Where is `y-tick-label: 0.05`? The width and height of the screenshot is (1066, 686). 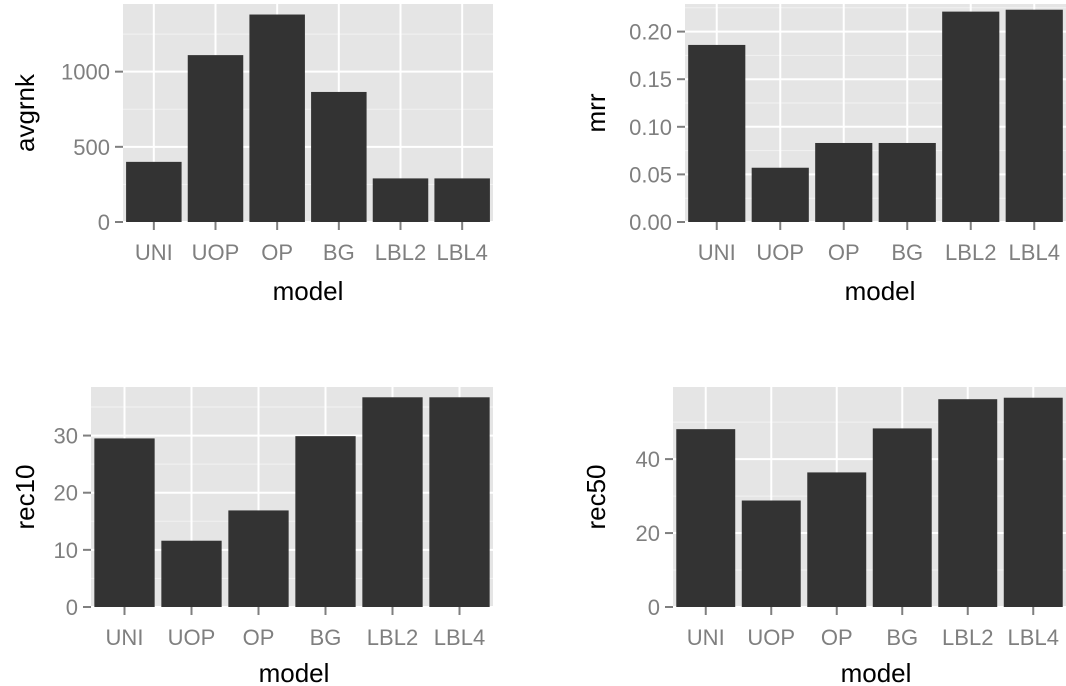
y-tick-label: 0.05 is located at coordinates (650, 174).